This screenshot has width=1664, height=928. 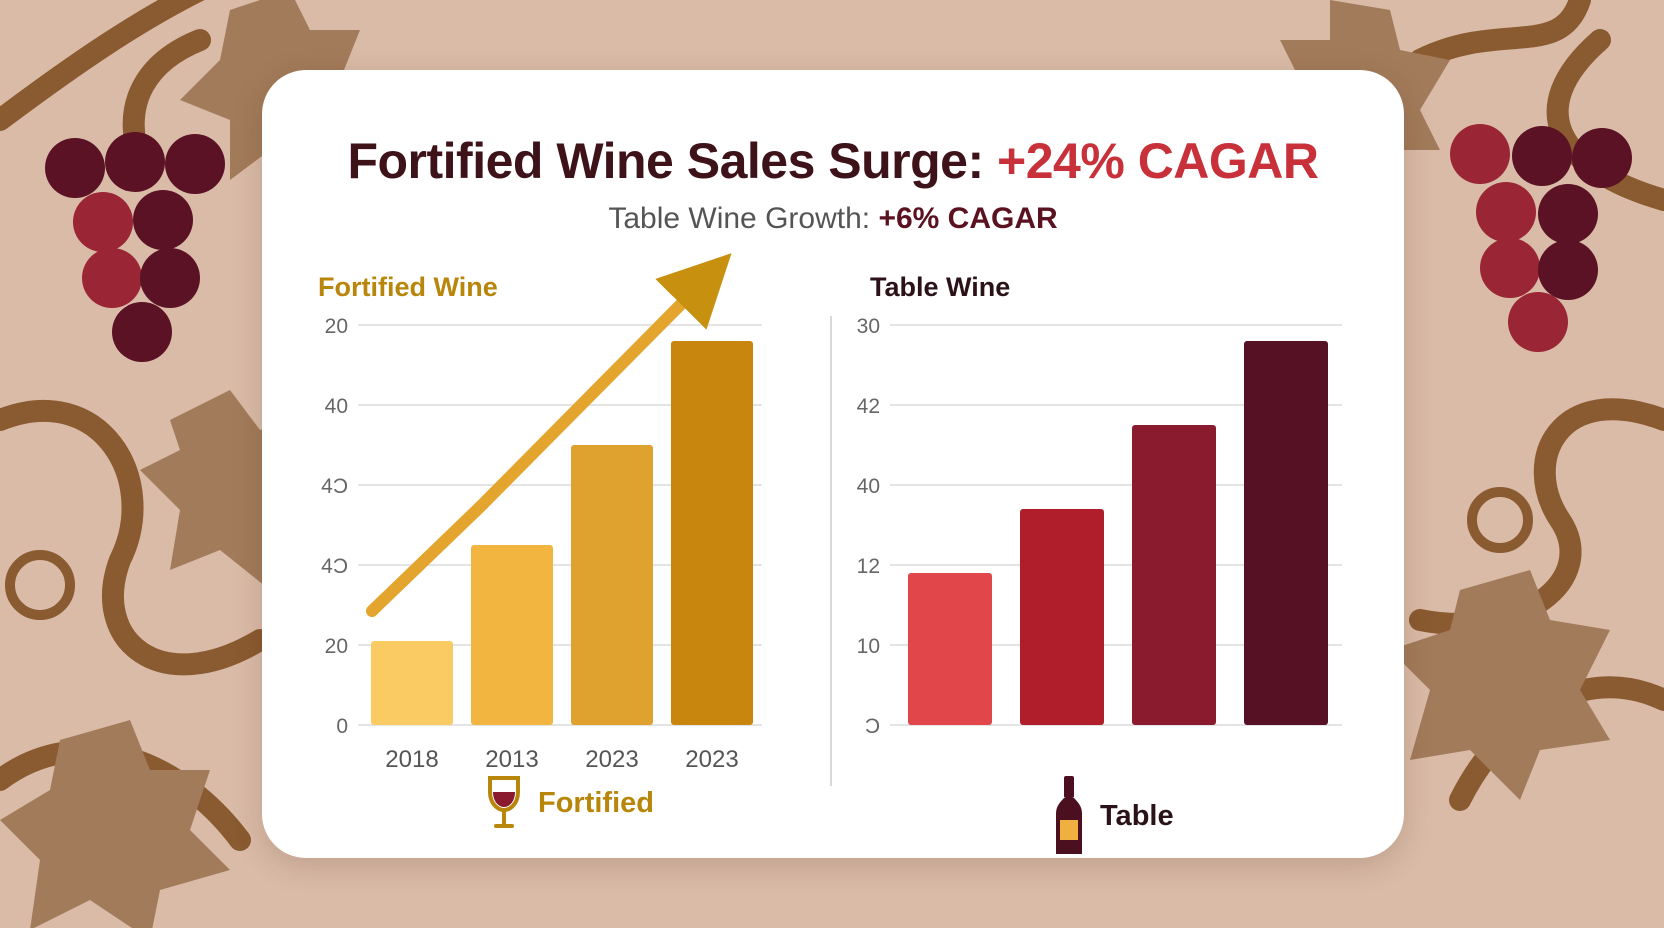 I want to click on trend-arrow, so click(x=549, y=435).